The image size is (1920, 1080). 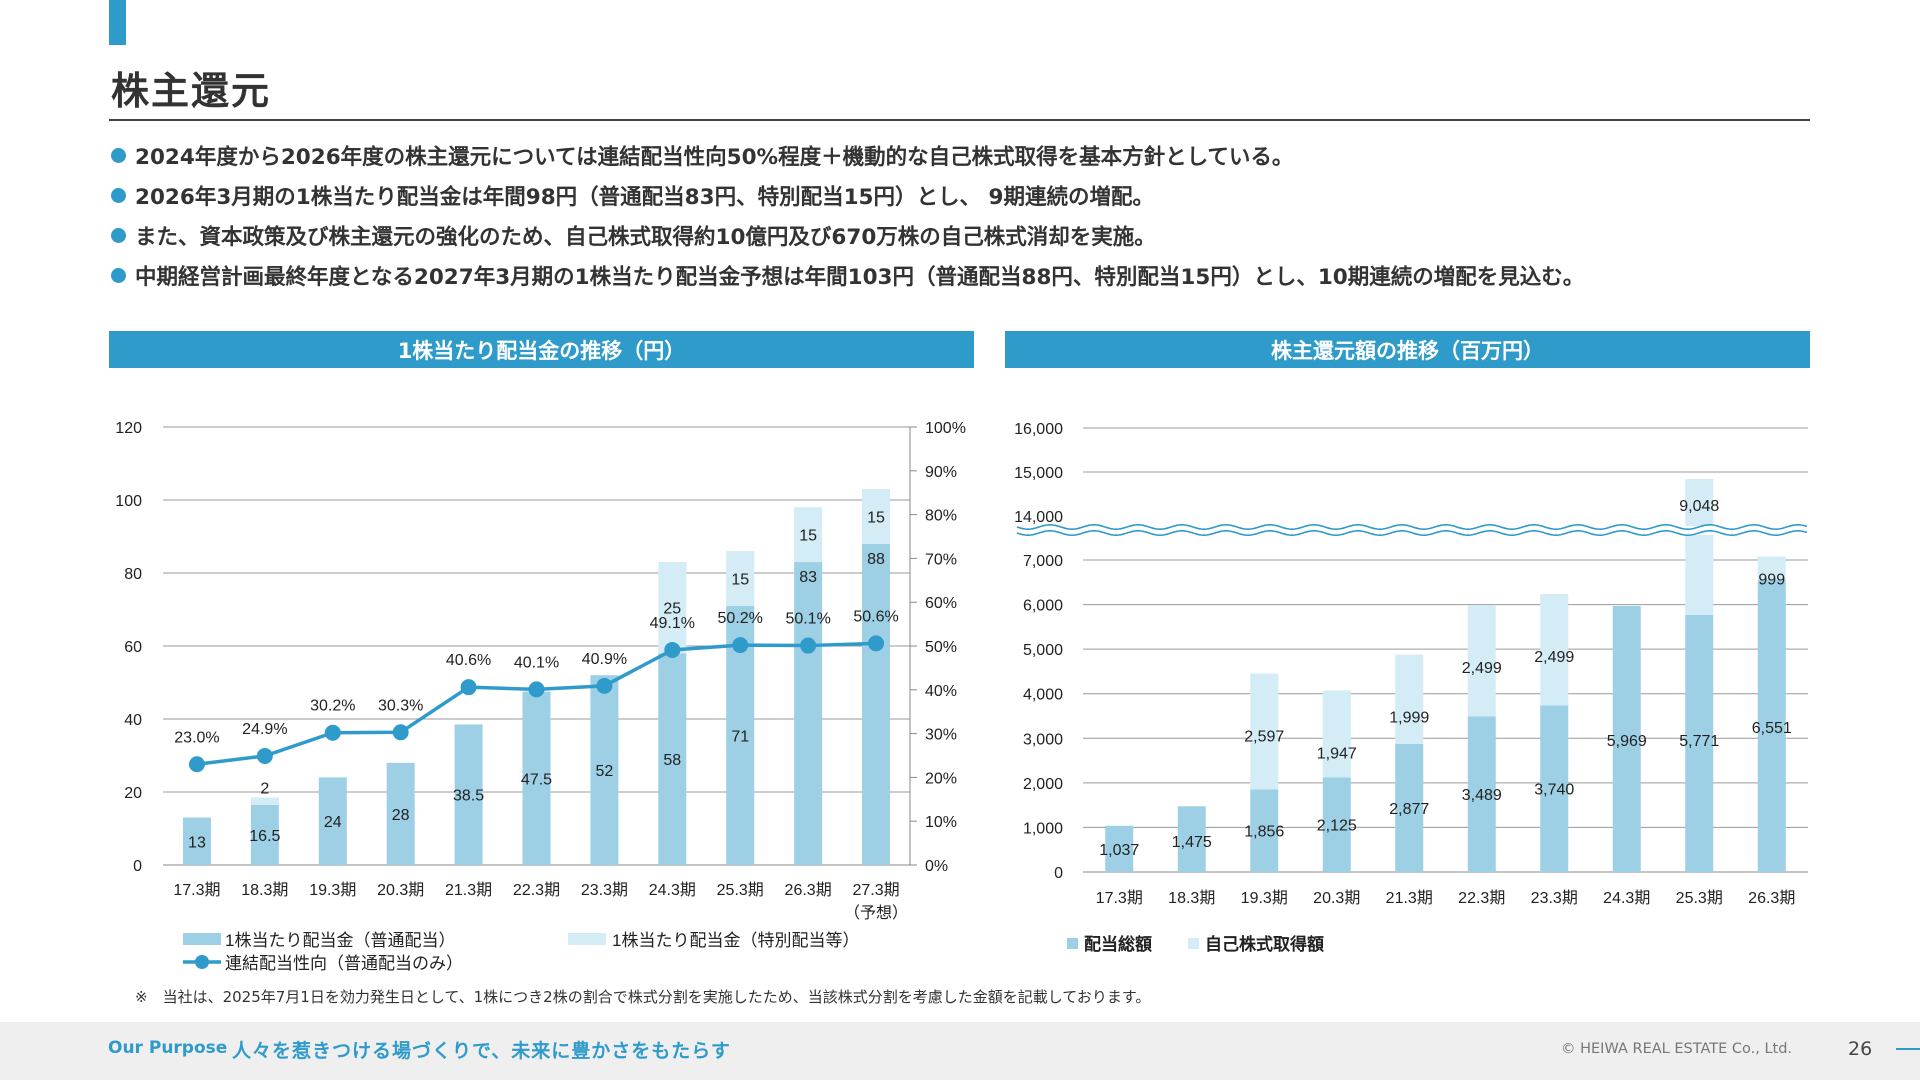 I want to click on dividend-total-value-label: 5,771, so click(x=1699, y=741).